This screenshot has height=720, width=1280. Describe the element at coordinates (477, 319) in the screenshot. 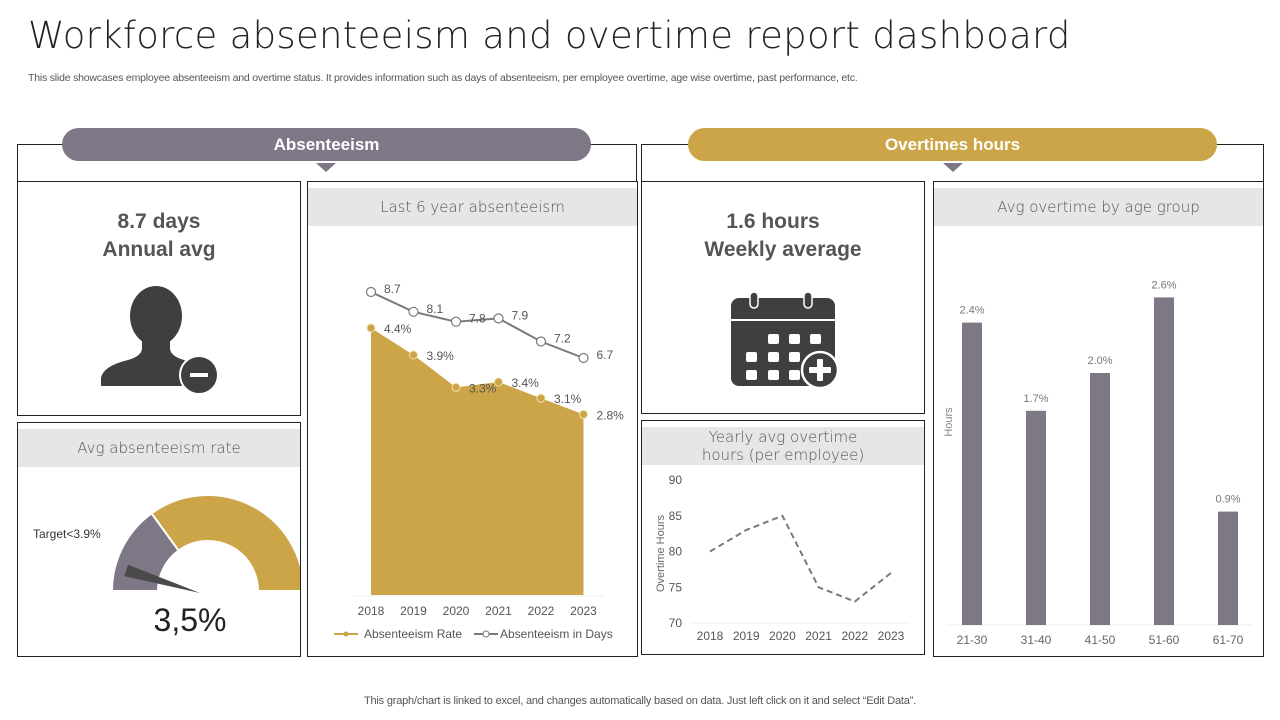

I see `absenteeism-days-label: 7.8` at that location.